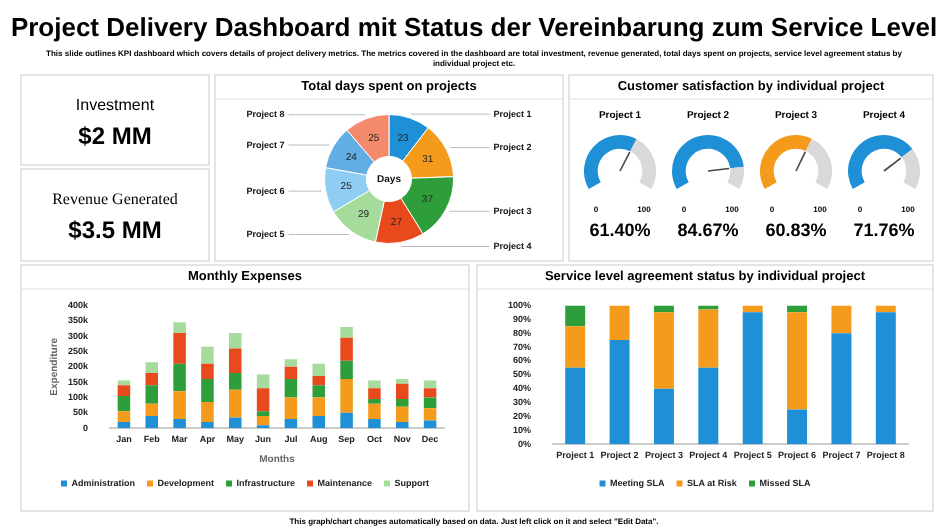 The width and height of the screenshot is (948, 532). Describe the element at coordinates (796, 230) in the screenshot. I see `text: 60.83%` at that location.